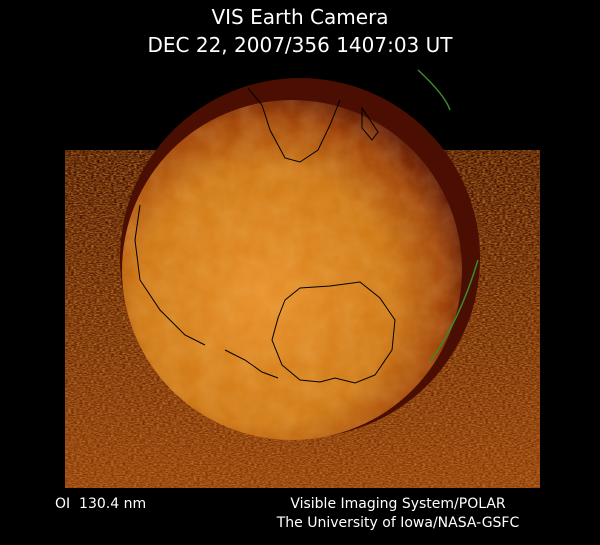 This screenshot has height=545, width=600. I want to click on title: VIS Earth Camera, so click(299, 17).